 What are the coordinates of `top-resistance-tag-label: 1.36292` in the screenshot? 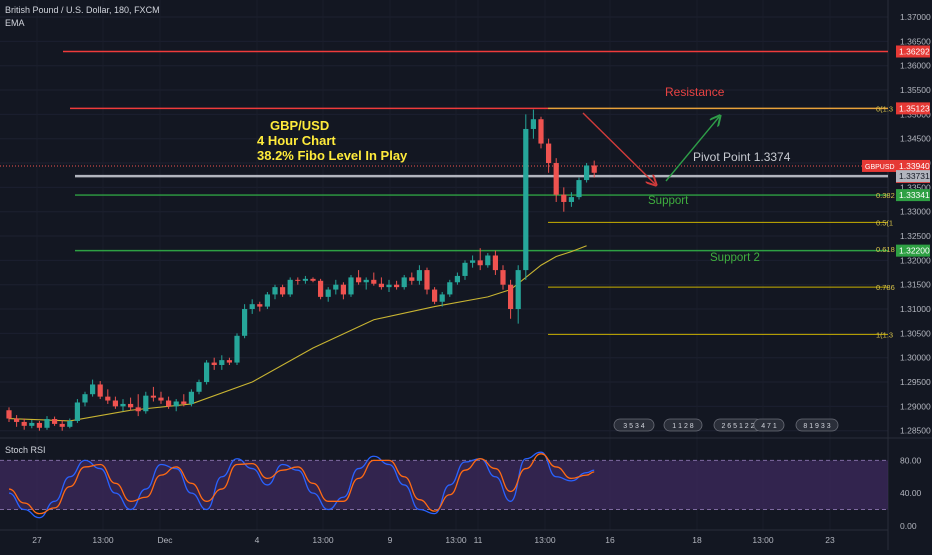 It's located at (914, 51).